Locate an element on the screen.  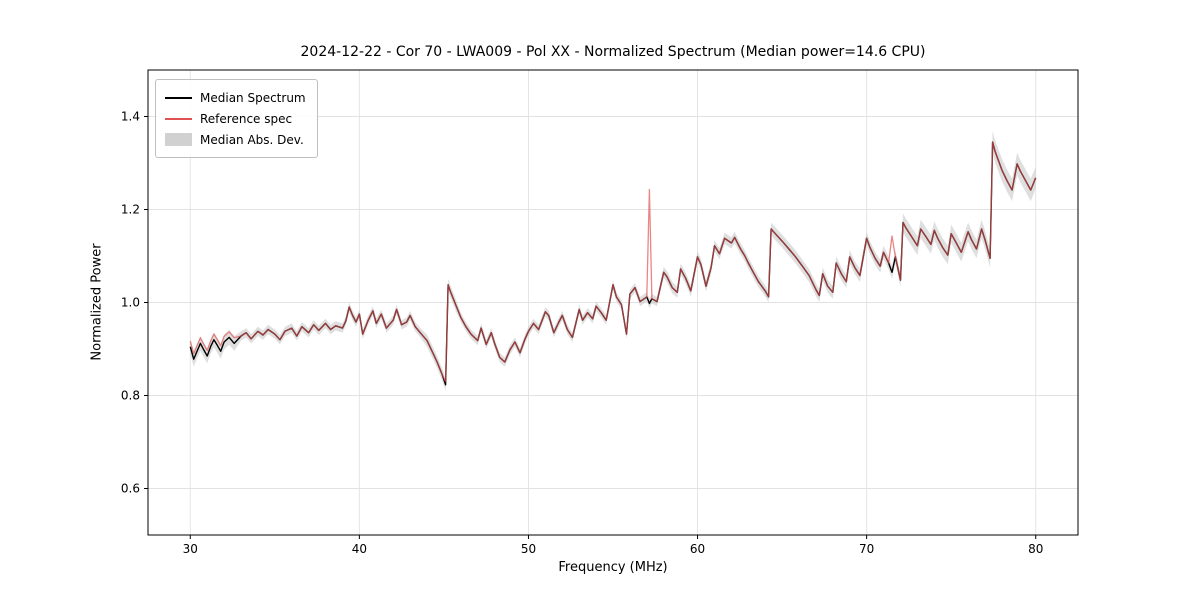
legend-entry-median-spectrum: Median Spectrum is located at coordinates (235, 97).